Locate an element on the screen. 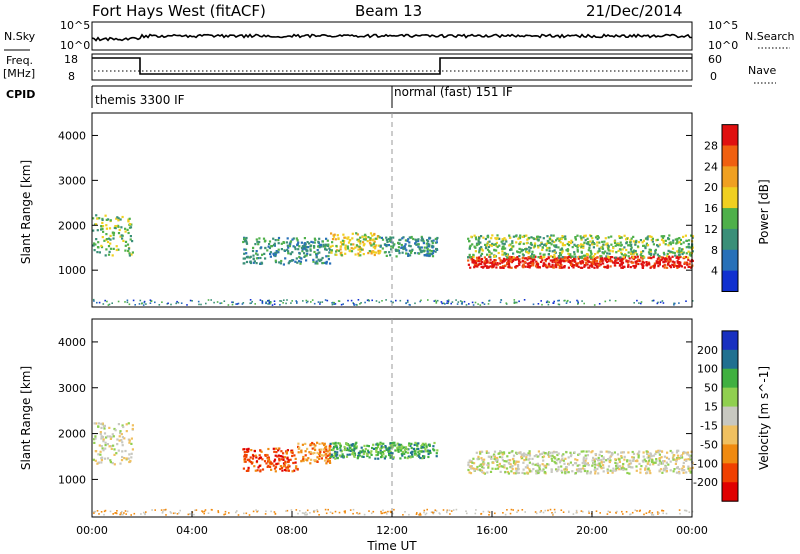  noise-strip-frame is located at coordinates (392, 36).